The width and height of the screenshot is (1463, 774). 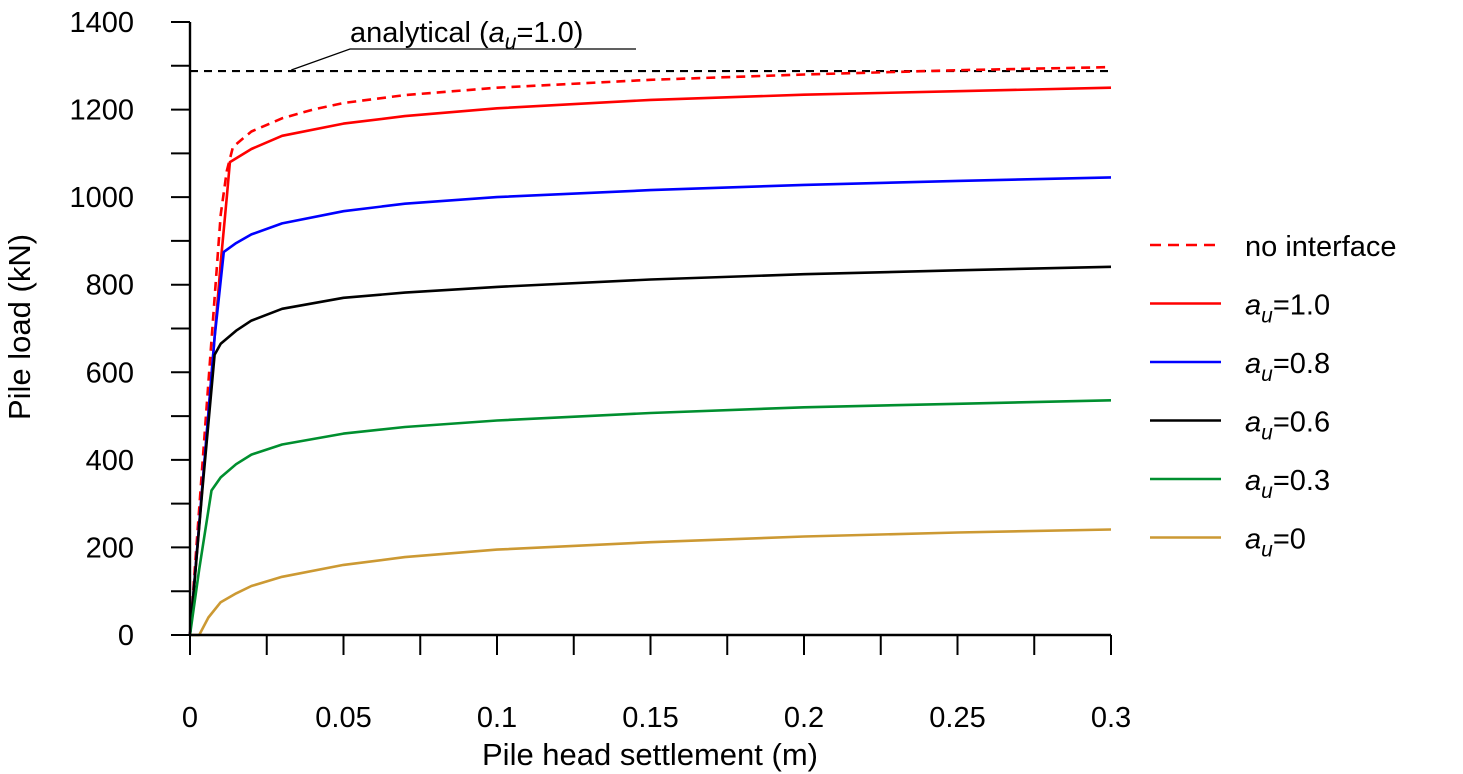 What do you see at coordinates (497, 718) in the screenshot?
I see `x-tick-label: 0.1` at bounding box center [497, 718].